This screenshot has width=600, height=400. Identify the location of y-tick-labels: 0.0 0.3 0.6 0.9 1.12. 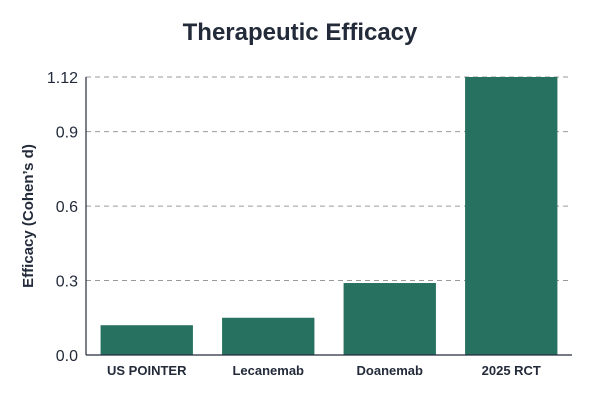
(62, 217).